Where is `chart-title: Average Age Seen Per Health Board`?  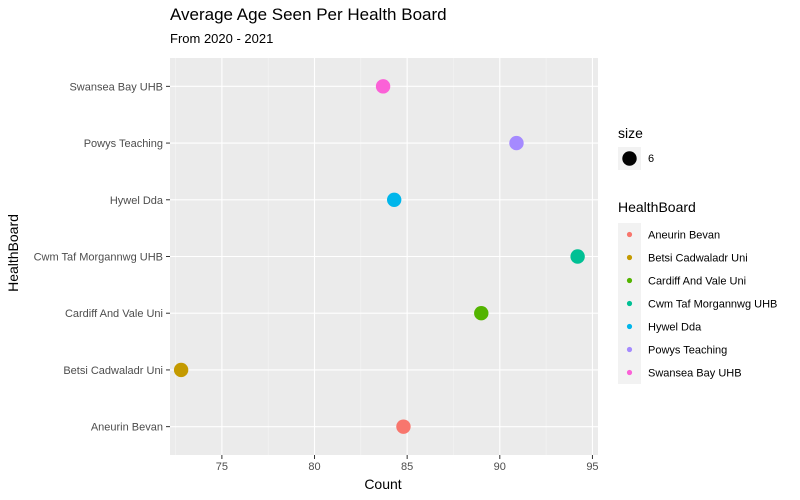 chart-title: Average Age Seen Per Health Board is located at coordinates (308, 14).